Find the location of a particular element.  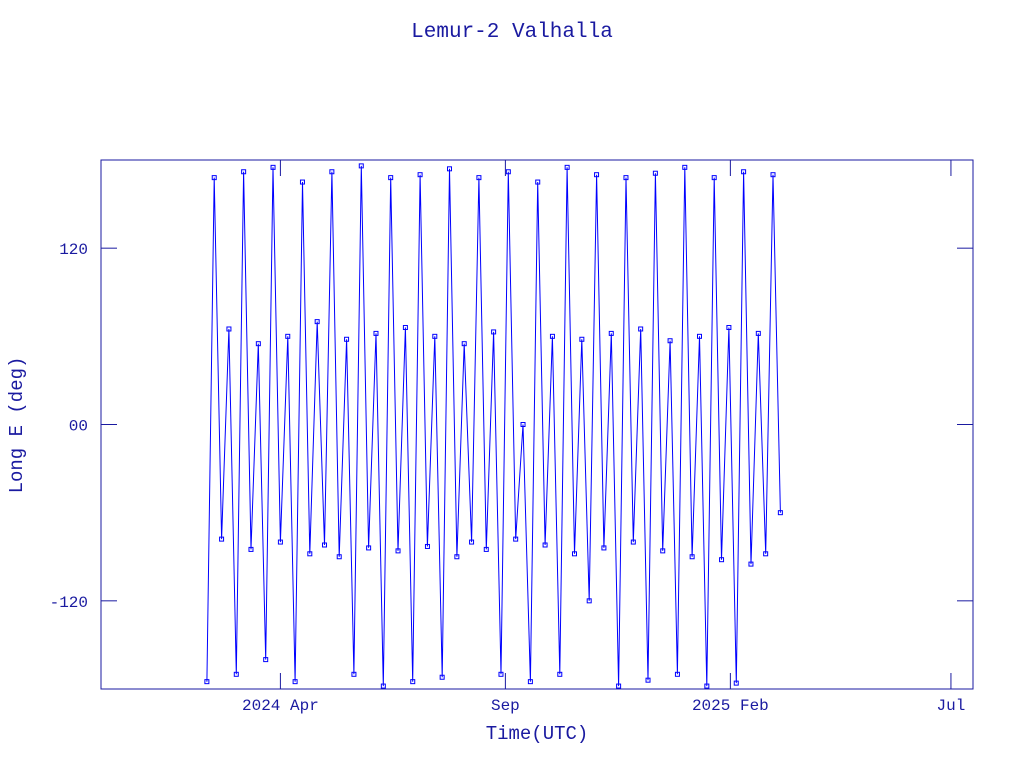

y-tick-label: 120 is located at coordinates (73, 250).